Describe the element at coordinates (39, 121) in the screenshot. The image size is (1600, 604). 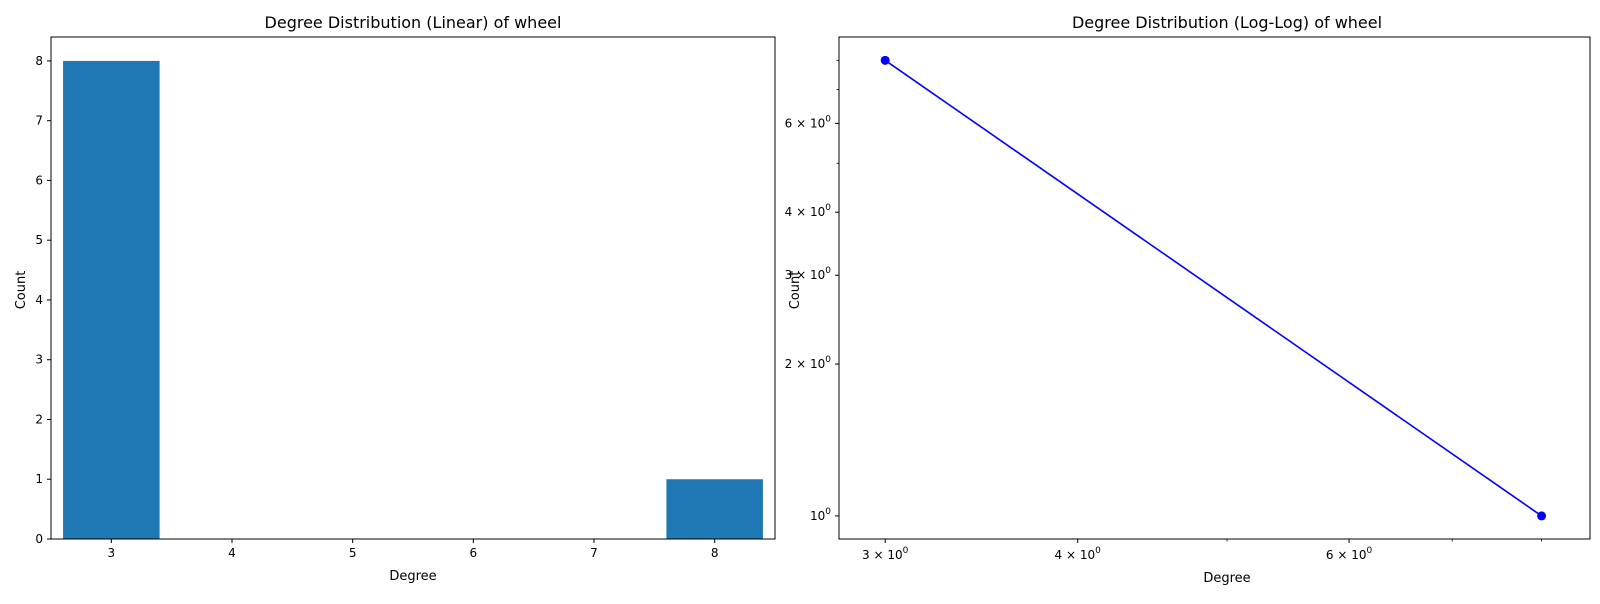
I see `y-tick-label: 7` at that location.